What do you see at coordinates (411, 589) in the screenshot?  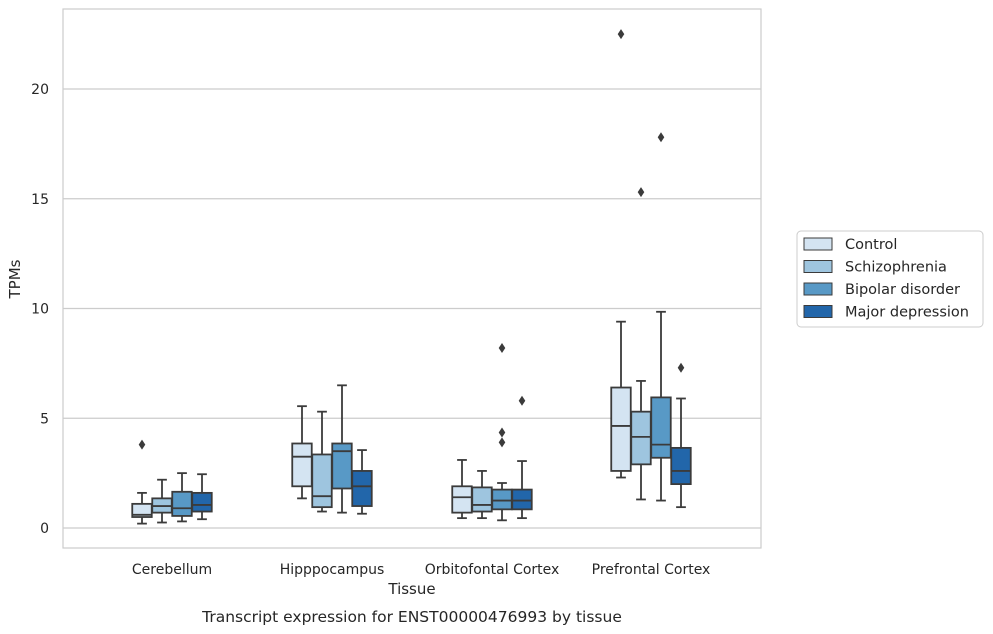 I see `x-axis-label: Tissue` at bounding box center [411, 589].